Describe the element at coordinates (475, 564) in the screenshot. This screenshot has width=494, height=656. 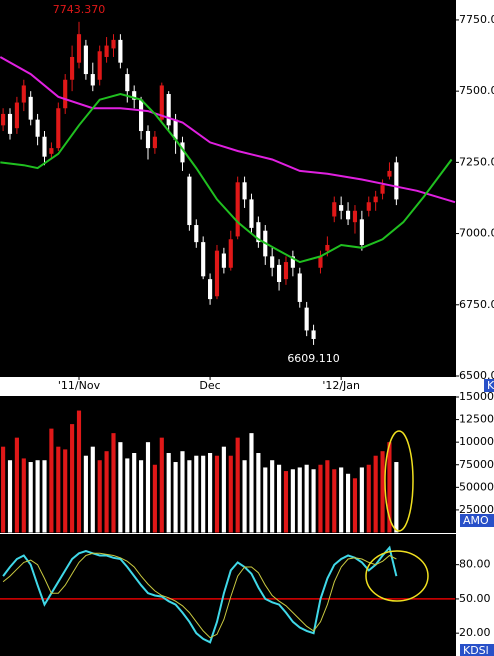
I see `y-tick-label: 80.00` at that location.